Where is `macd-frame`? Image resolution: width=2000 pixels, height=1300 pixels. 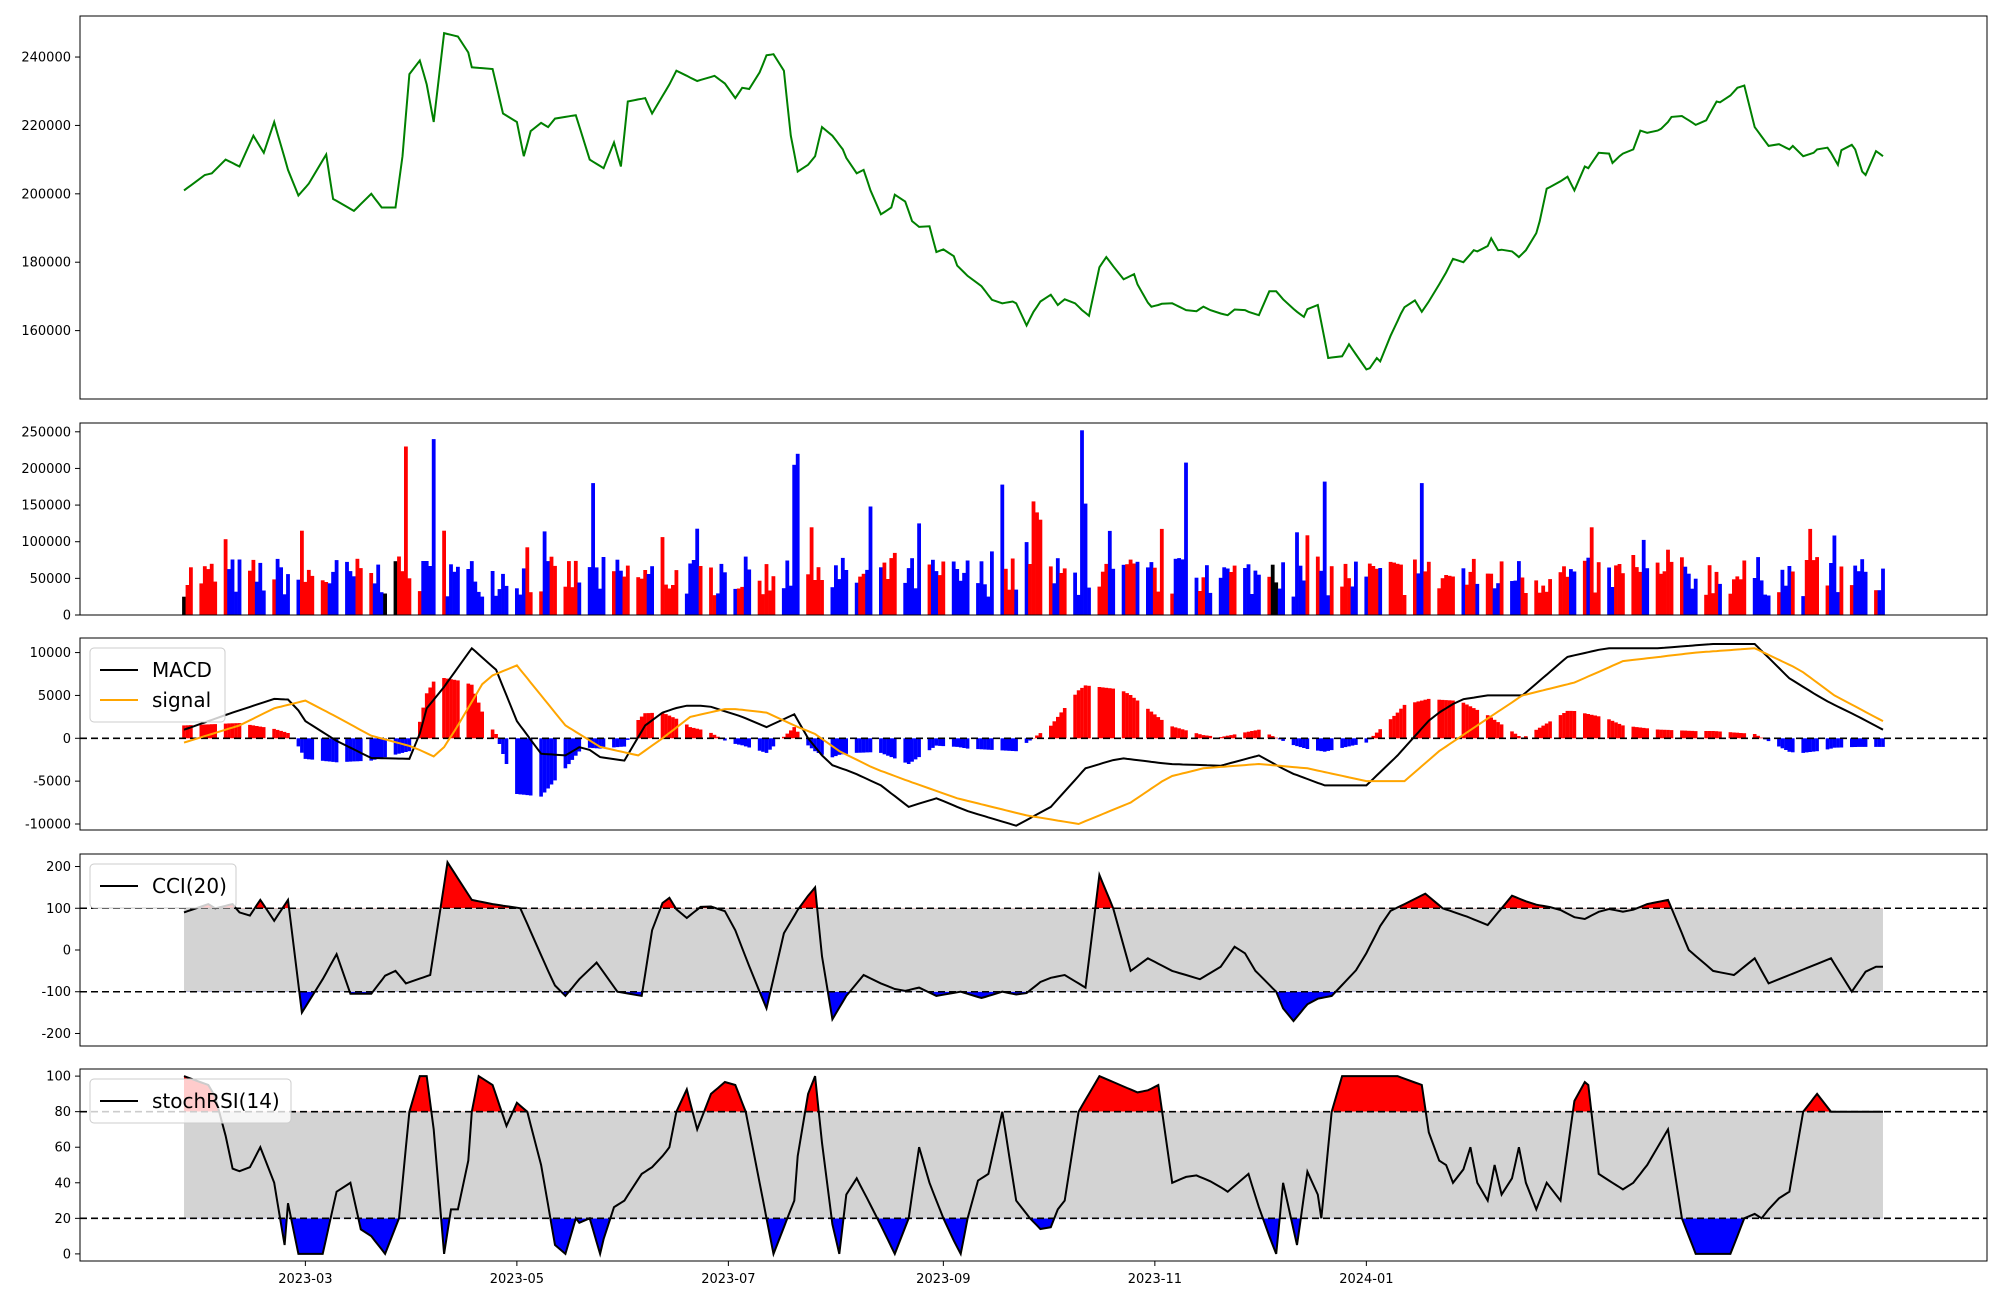 macd-frame is located at coordinates (1033, 734).